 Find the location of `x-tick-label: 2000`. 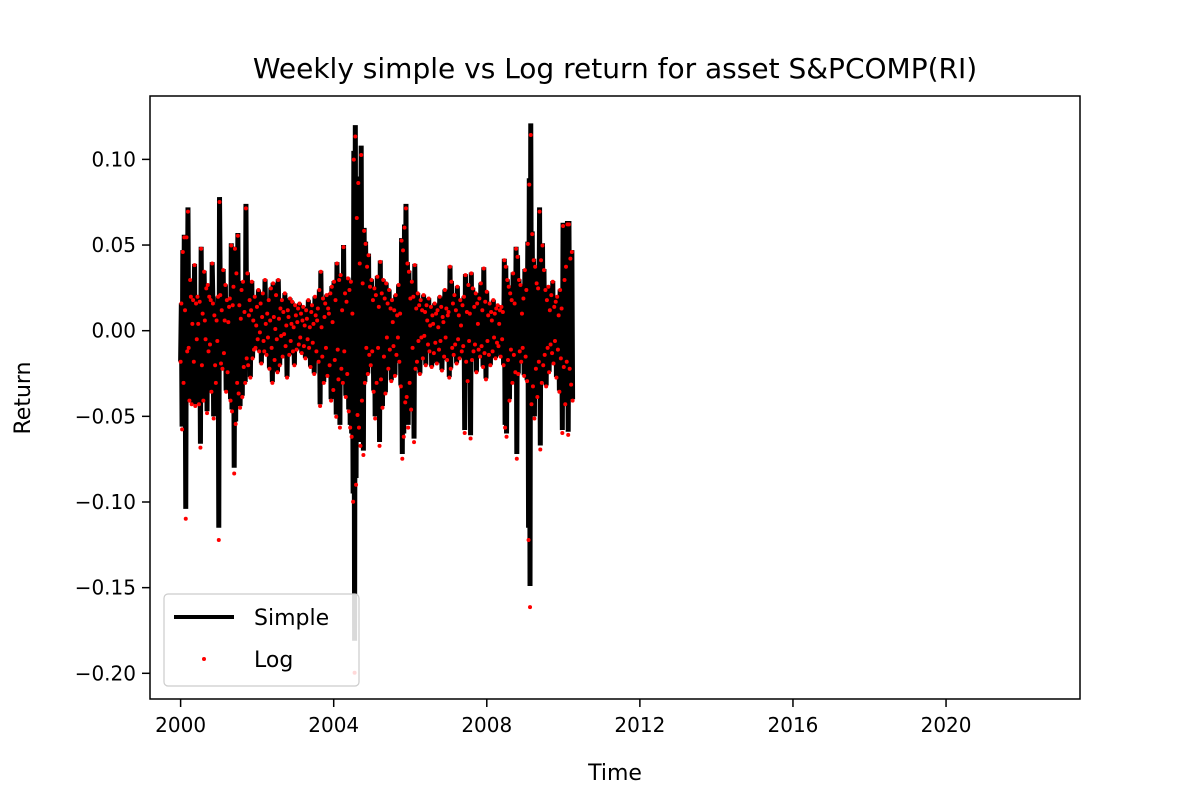

x-tick-label: 2000 is located at coordinates (180, 725).